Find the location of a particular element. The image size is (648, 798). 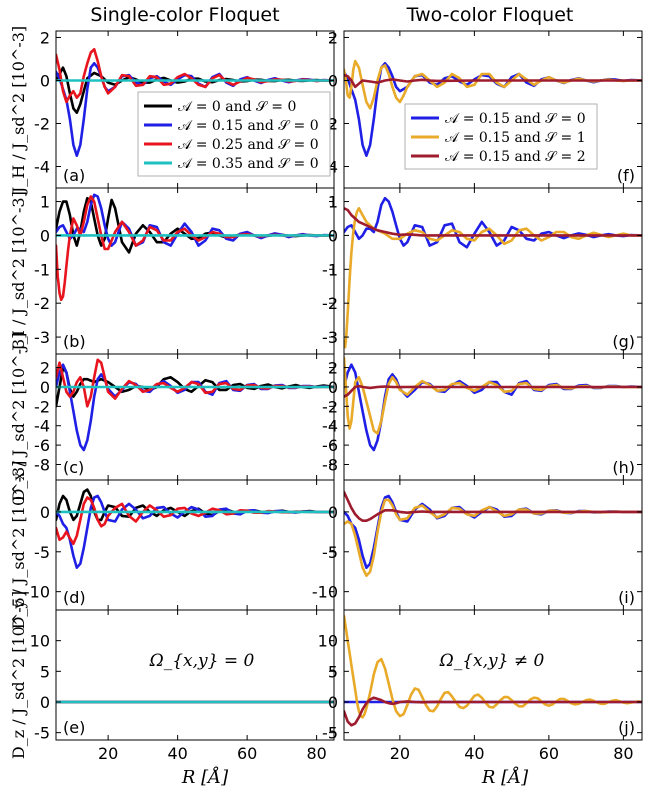

x-tick-label-e: 80 is located at coordinates (316, 753).